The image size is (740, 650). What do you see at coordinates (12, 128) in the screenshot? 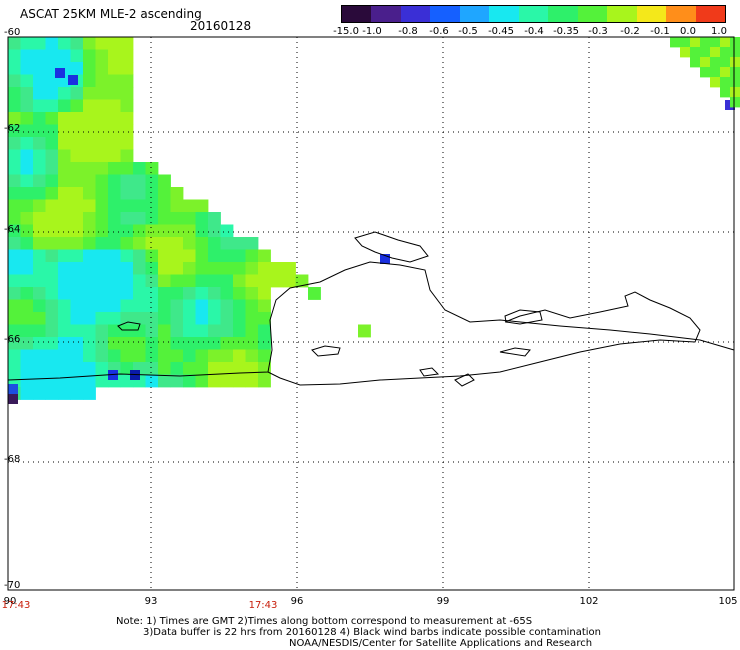
I see `y-tick-label-62: -62` at bounding box center [12, 128].